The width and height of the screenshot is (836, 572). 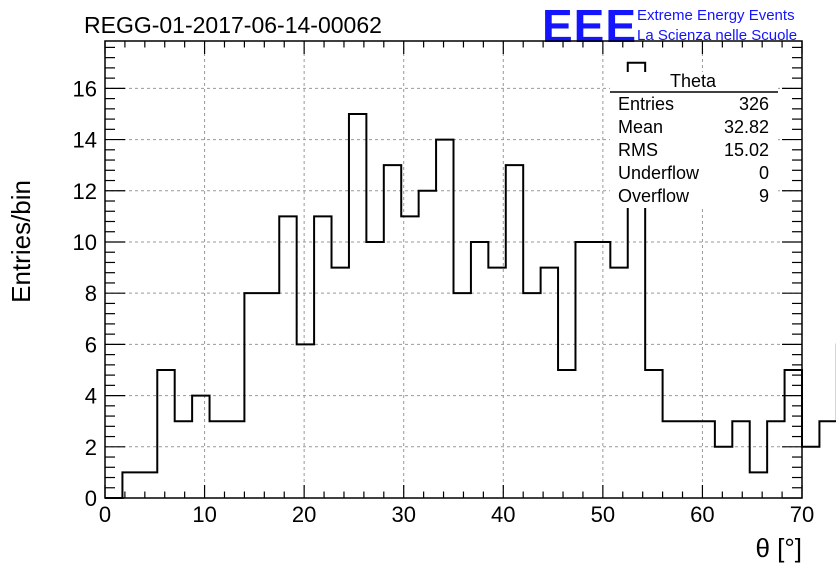 What do you see at coordinates (802, 514) in the screenshot?
I see `x-tick-label: 70` at bounding box center [802, 514].